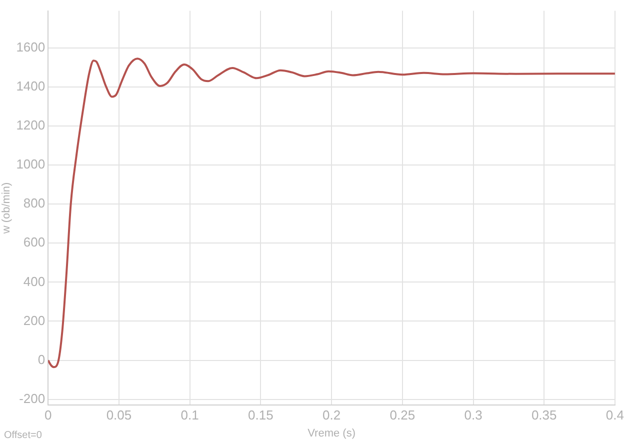  What do you see at coordinates (615, 415) in the screenshot?
I see `x-tick-label: 0.4` at bounding box center [615, 415].